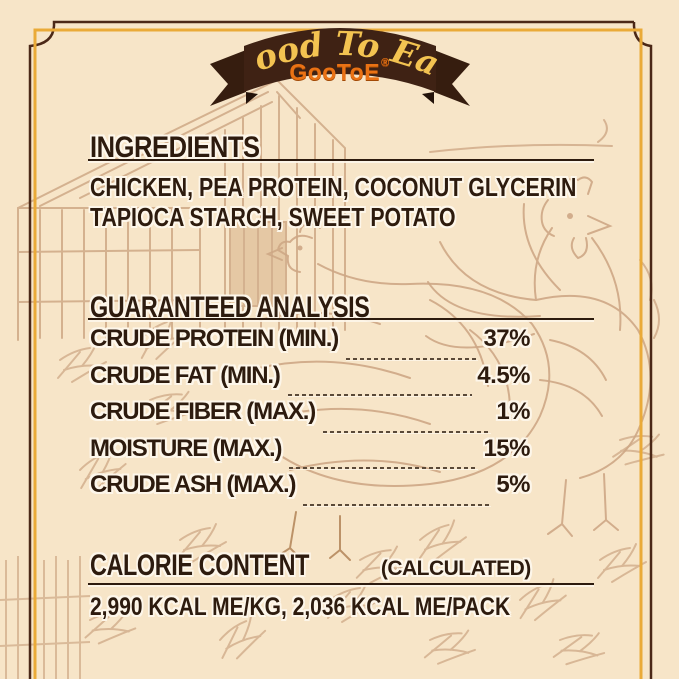 The height and width of the screenshot is (679, 679). Describe the element at coordinates (341, 160) in the screenshot. I see `ingredients-underline` at that location.